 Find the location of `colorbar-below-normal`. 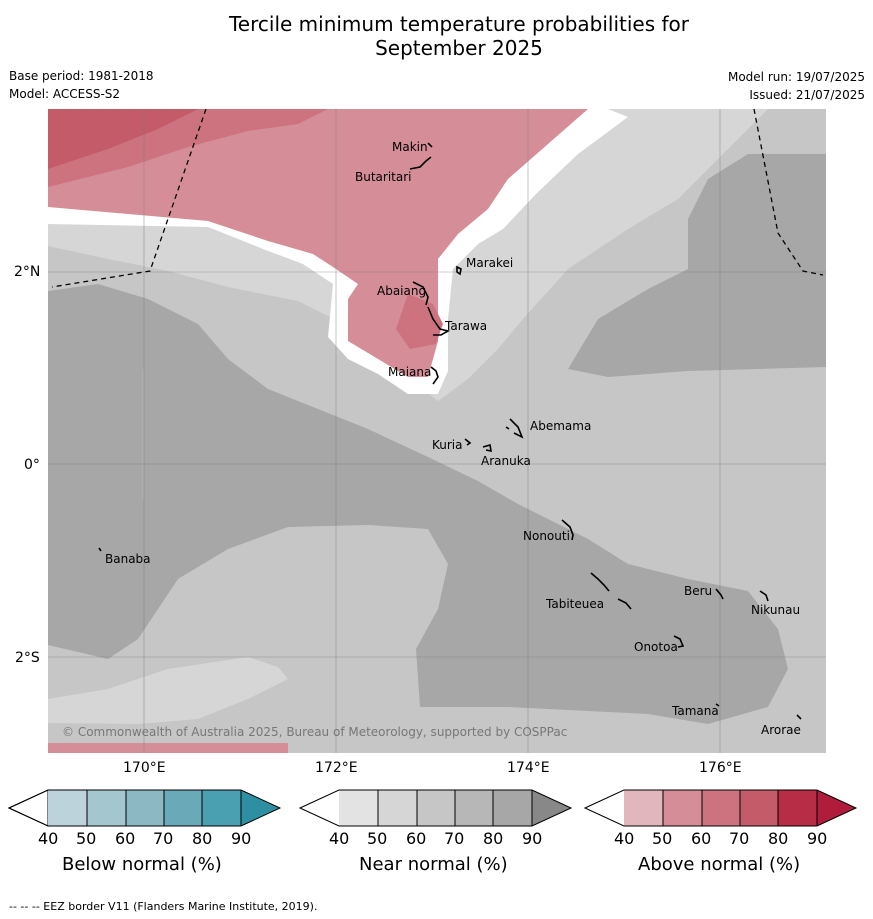

colorbar-below-normal is located at coordinates (145, 808).